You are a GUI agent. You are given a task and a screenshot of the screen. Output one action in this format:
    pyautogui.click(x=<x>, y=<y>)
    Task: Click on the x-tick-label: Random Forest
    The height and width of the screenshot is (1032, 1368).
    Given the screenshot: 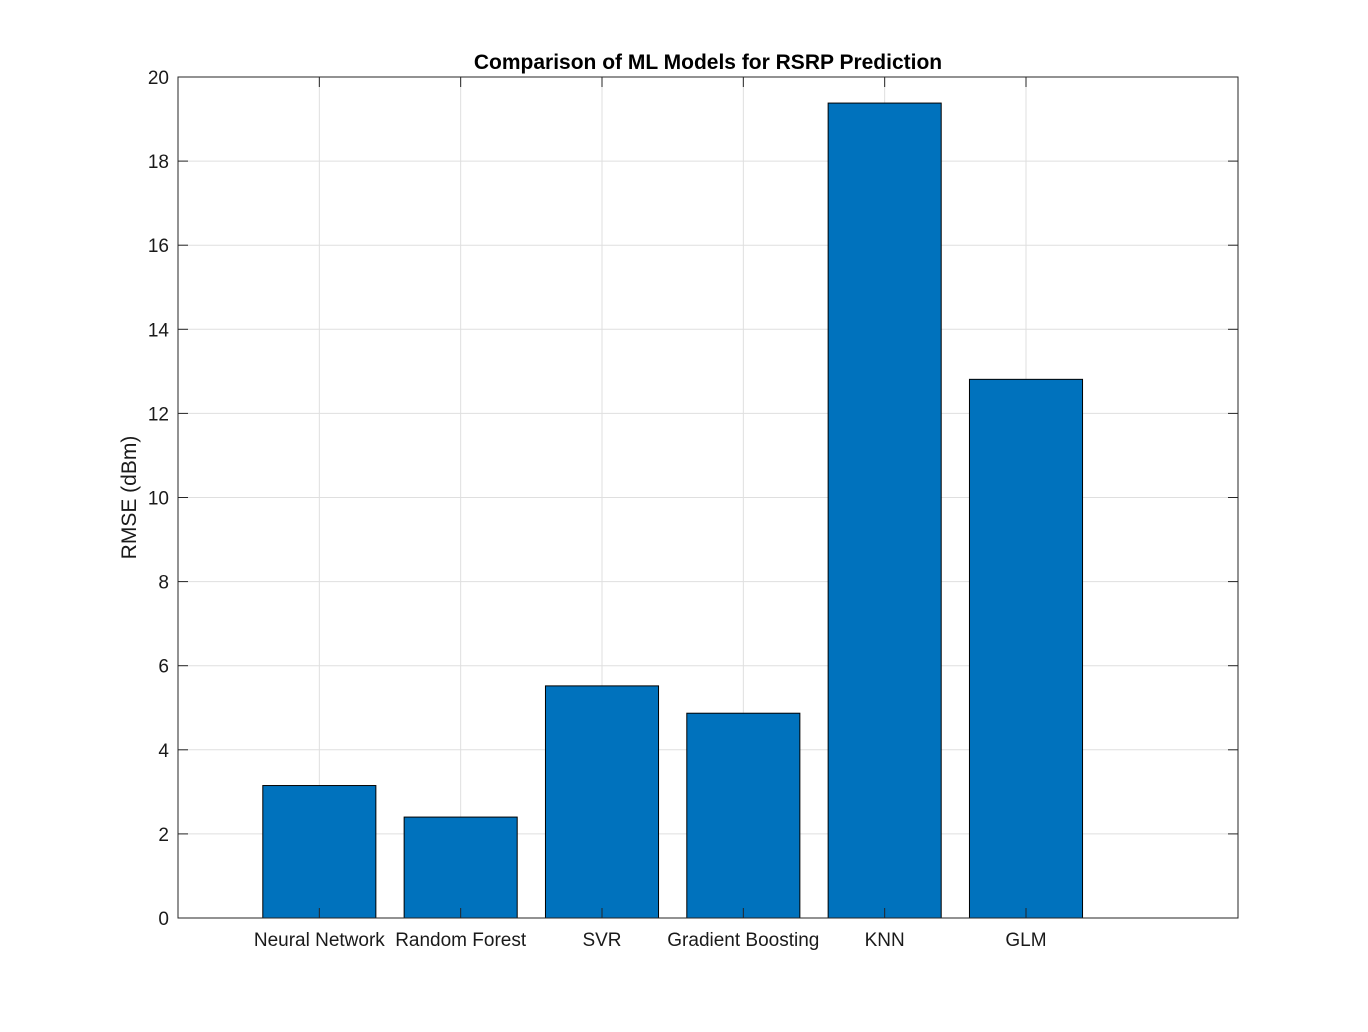 What is the action you would take?
    pyautogui.click(x=461, y=940)
    